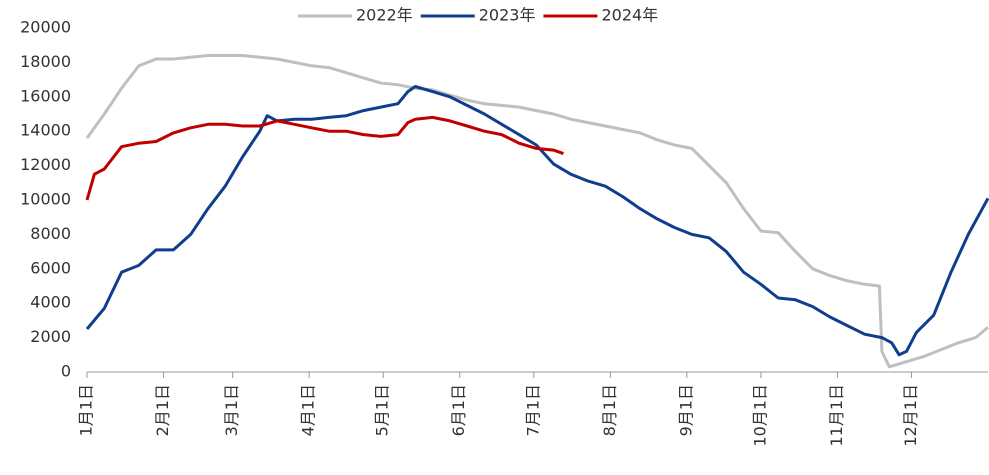  I want to click on y-tick-label: 16000, so click(45, 95).